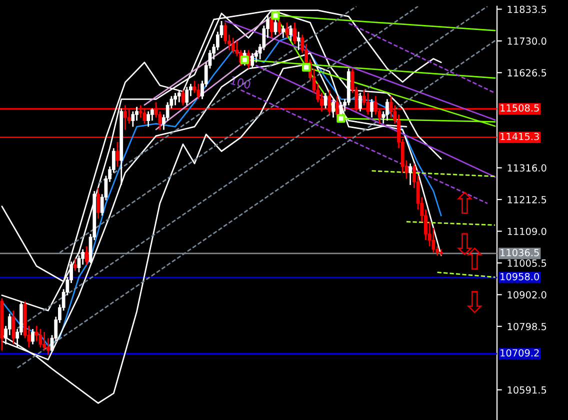  Describe the element at coordinates (519, 108) in the screenshot. I see `ref-line-label: 11508.5` at that location.